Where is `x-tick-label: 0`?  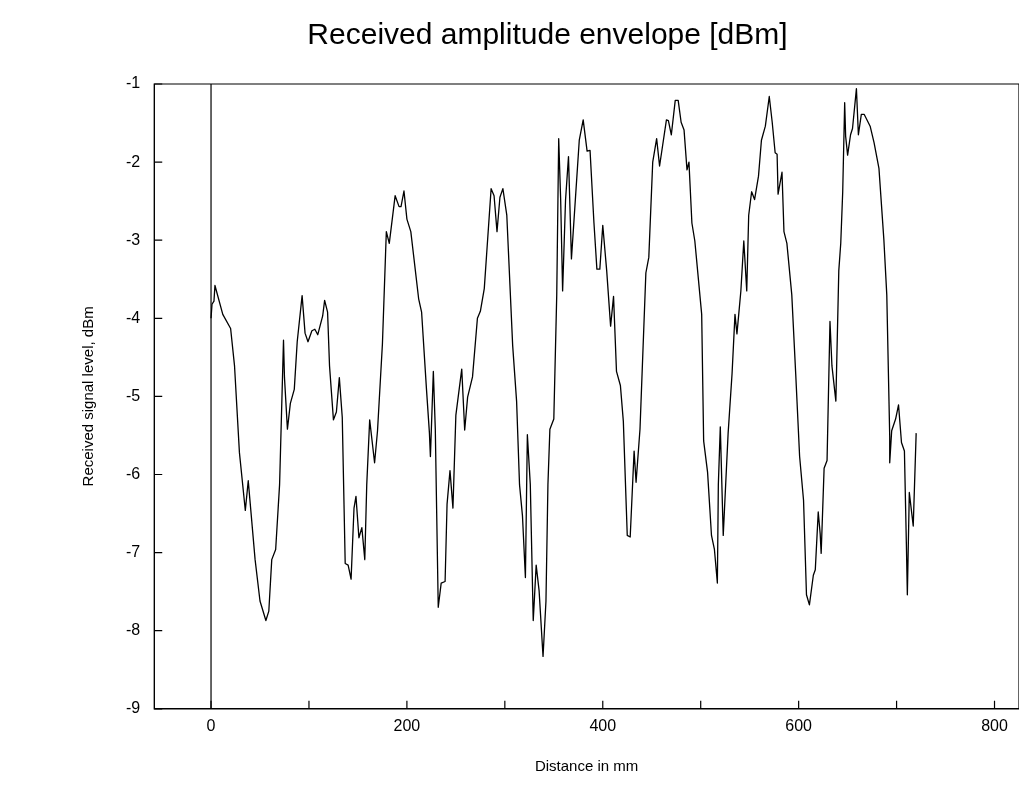 x-tick-label: 0 is located at coordinates (211, 725).